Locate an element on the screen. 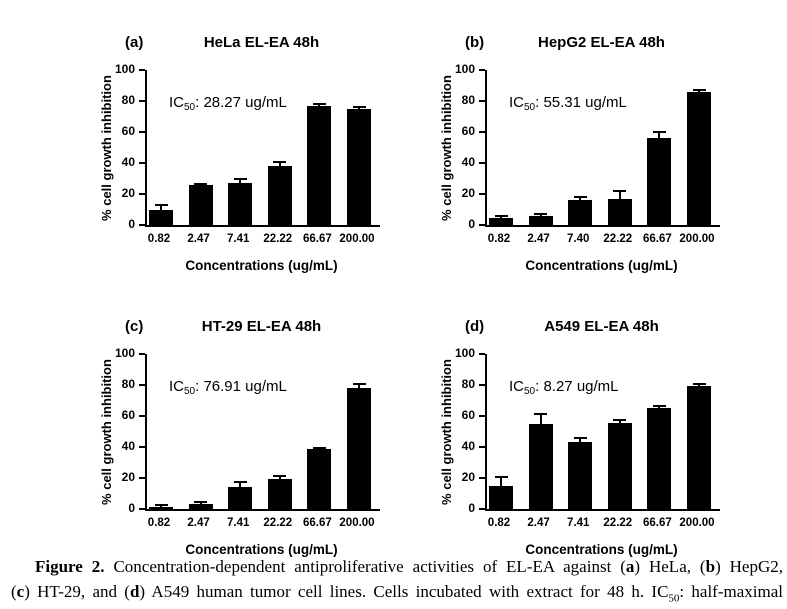  panel-label: (c) is located at coordinates (134, 326).